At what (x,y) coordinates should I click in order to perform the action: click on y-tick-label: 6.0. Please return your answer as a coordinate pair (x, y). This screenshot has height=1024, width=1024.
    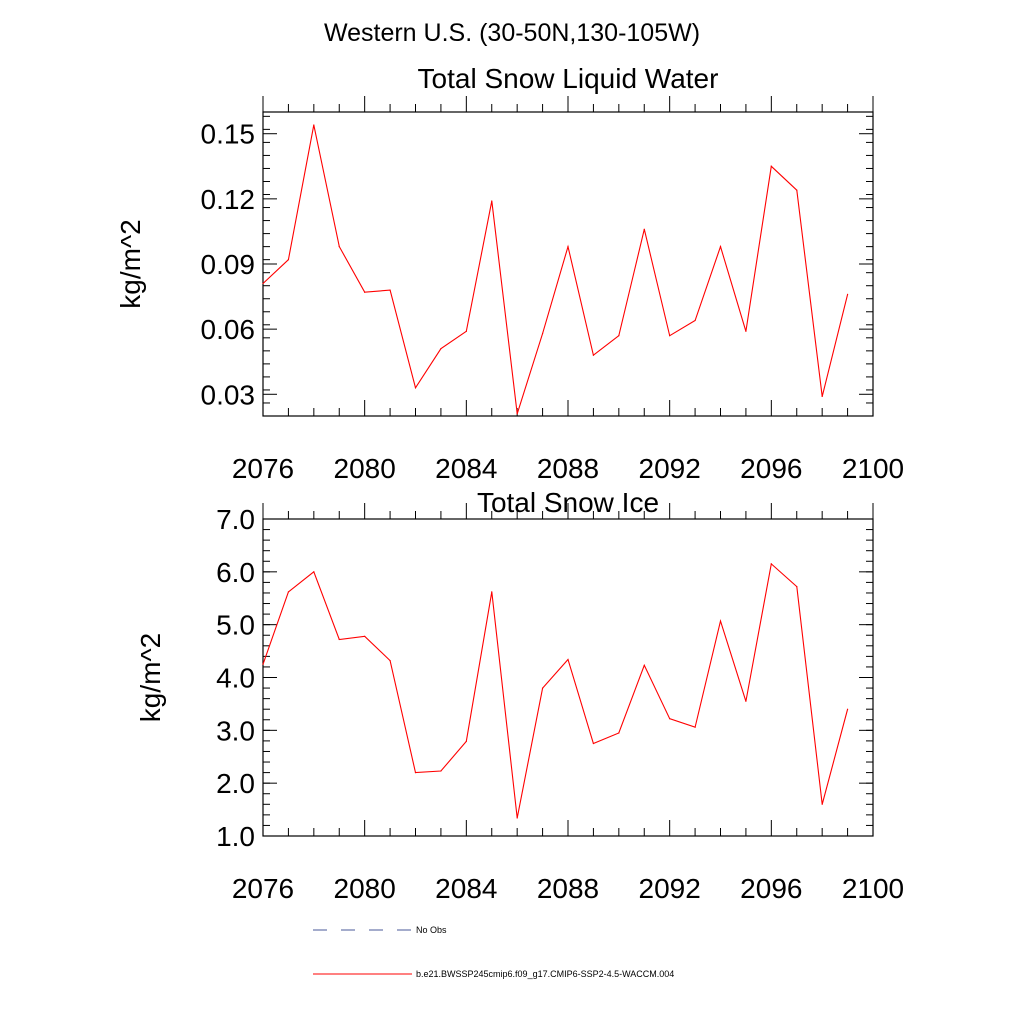
    Looking at the image, I should click on (235, 572).